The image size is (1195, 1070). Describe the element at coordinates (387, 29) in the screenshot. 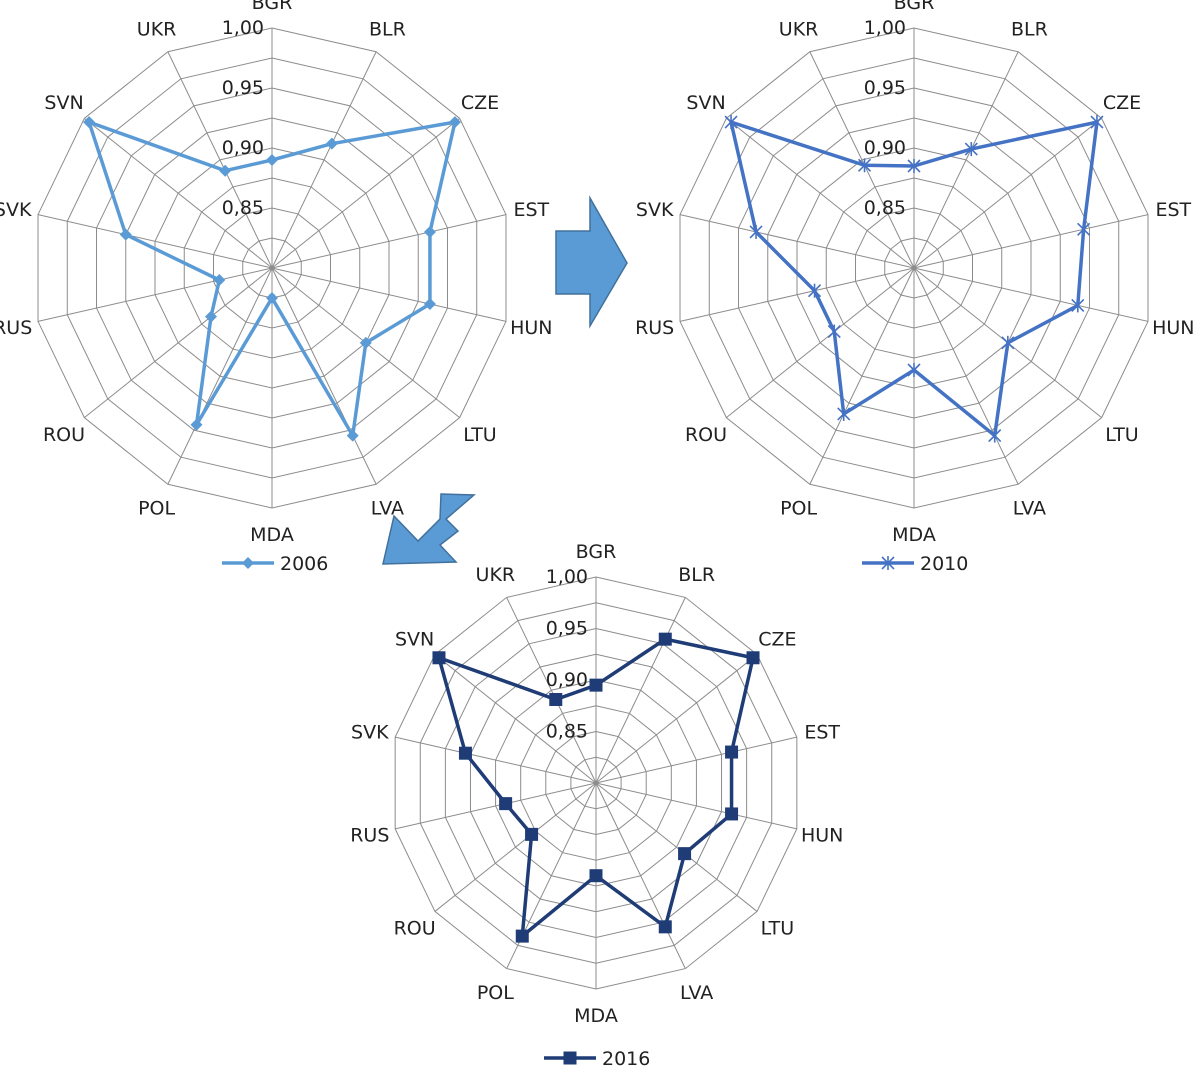

I see `category-label: BLR` at that location.